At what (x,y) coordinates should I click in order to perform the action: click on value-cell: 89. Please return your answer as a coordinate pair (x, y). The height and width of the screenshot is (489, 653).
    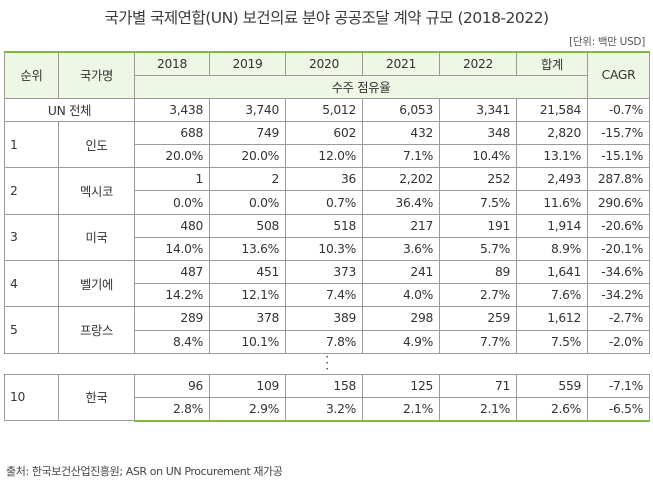
    Looking at the image, I should click on (478, 272).